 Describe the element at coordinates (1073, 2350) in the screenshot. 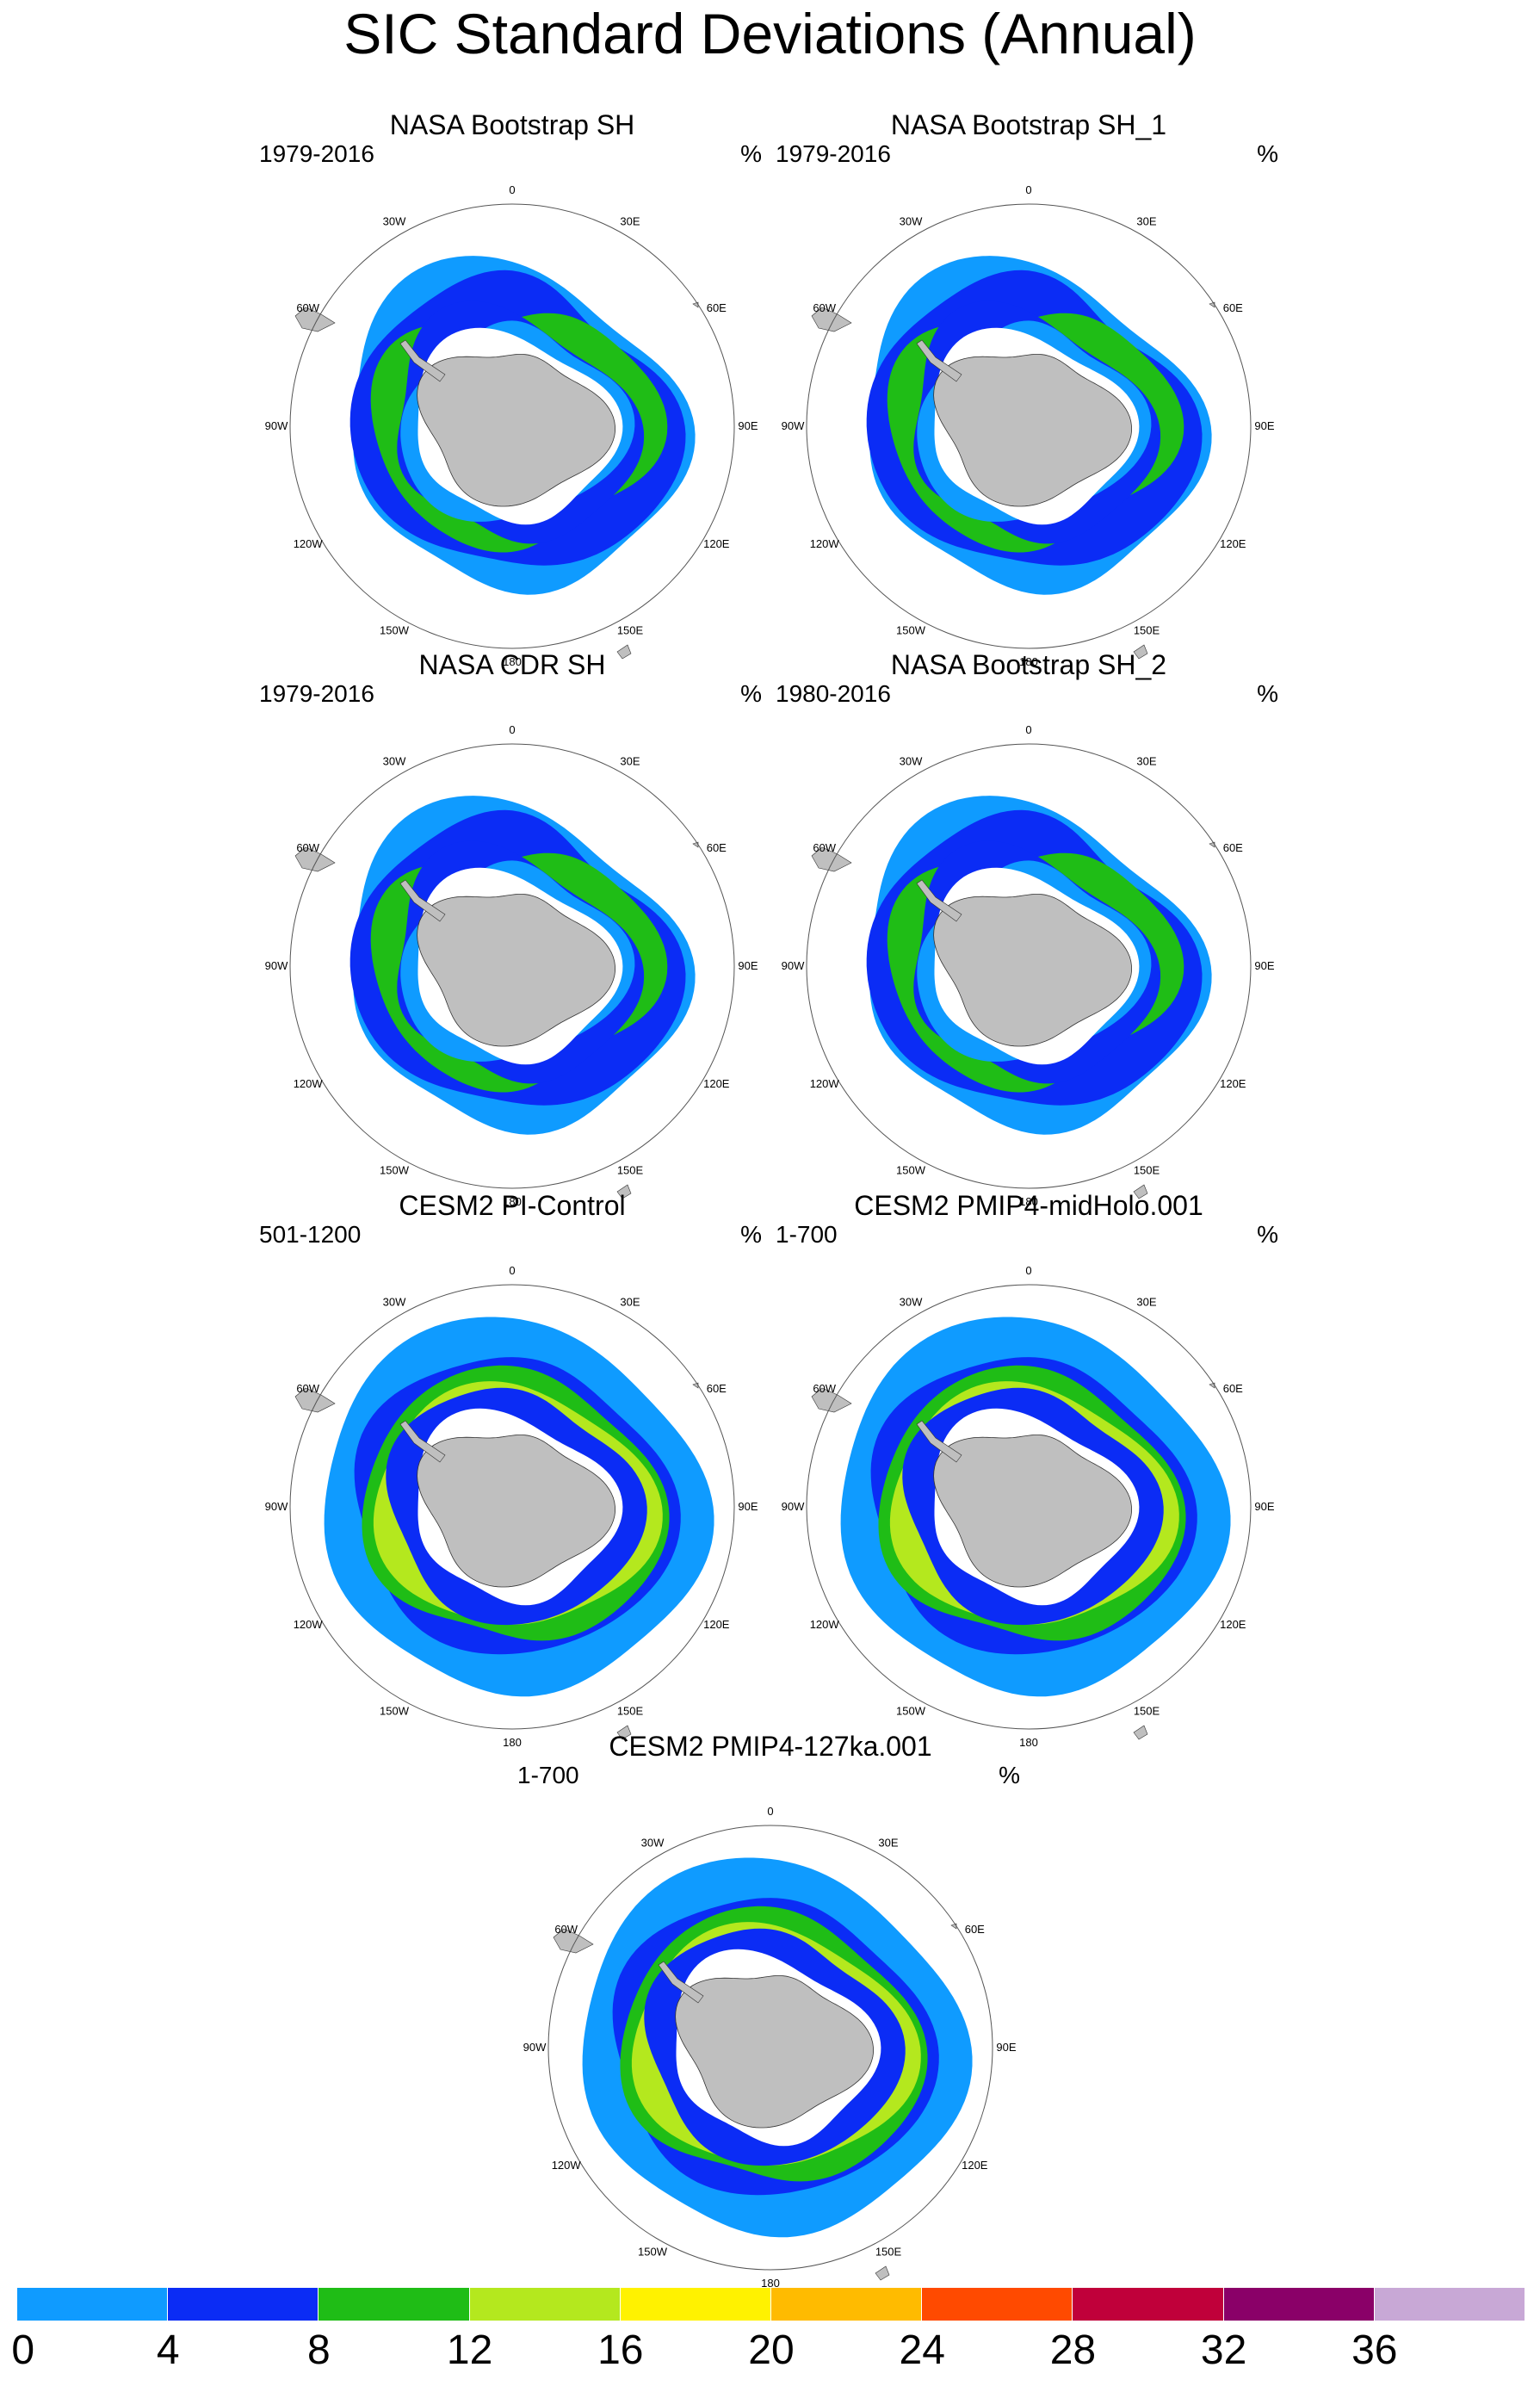

I see `colorbar-tick-label: 28` at that location.